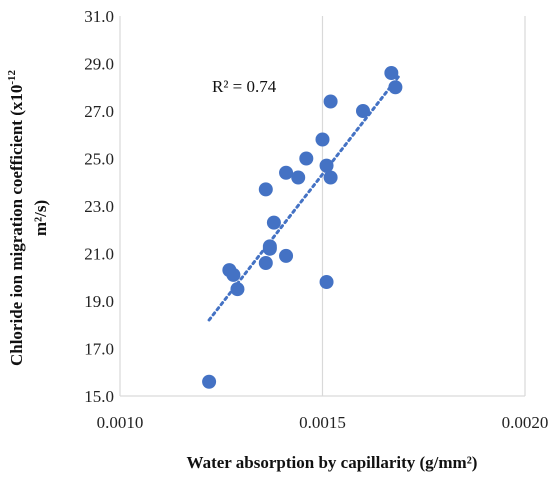  Describe the element at coordinates (99, 111) in the screenshot. I see `y-tick-label: 27.0` at that location.